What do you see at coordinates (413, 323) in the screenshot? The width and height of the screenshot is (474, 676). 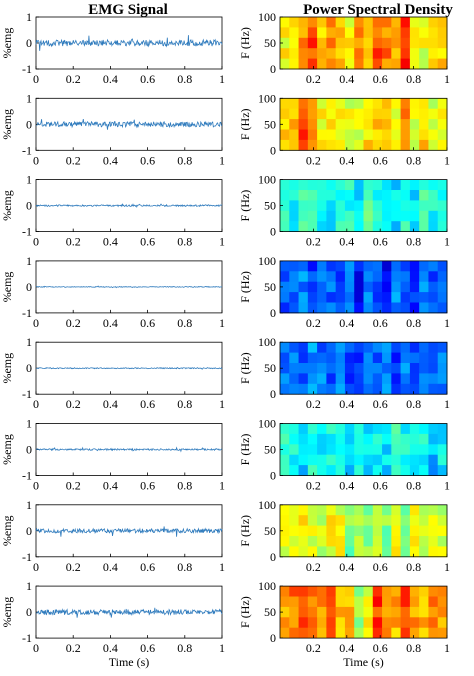 I see `x-tick-label: 0.8` at bounding box center [413, 323].